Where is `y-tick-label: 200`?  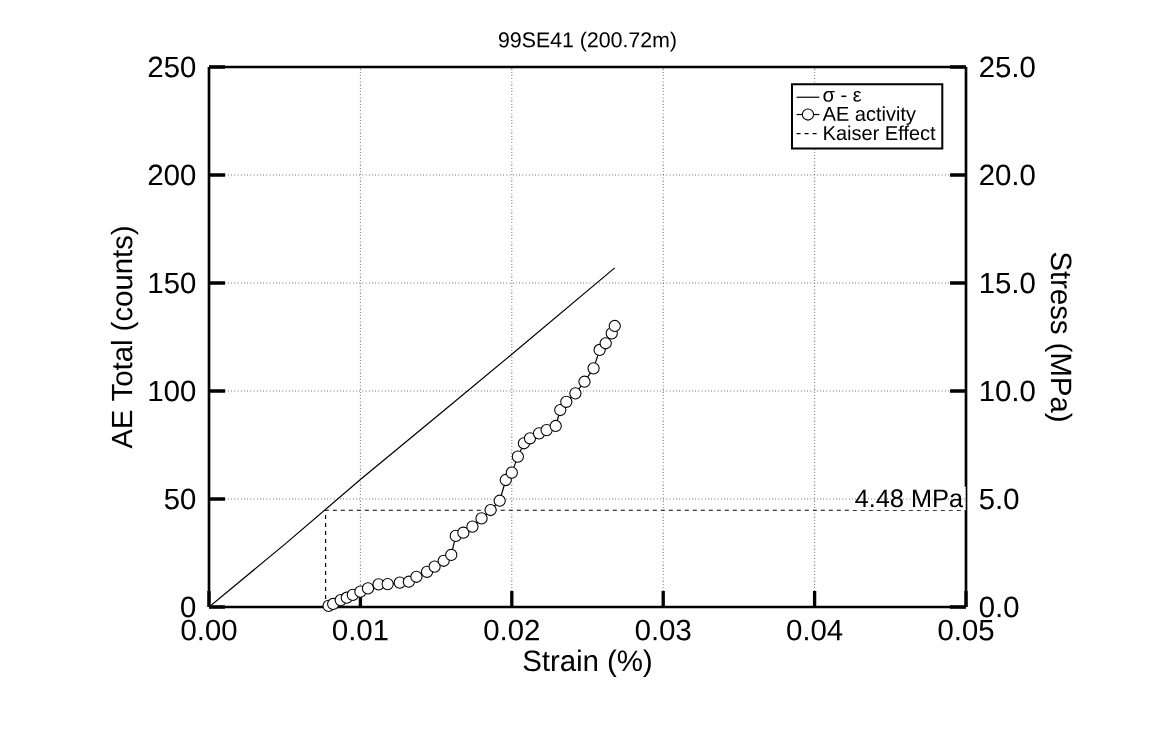
y-tick-label: 200 is located at coordinates (172, 175).